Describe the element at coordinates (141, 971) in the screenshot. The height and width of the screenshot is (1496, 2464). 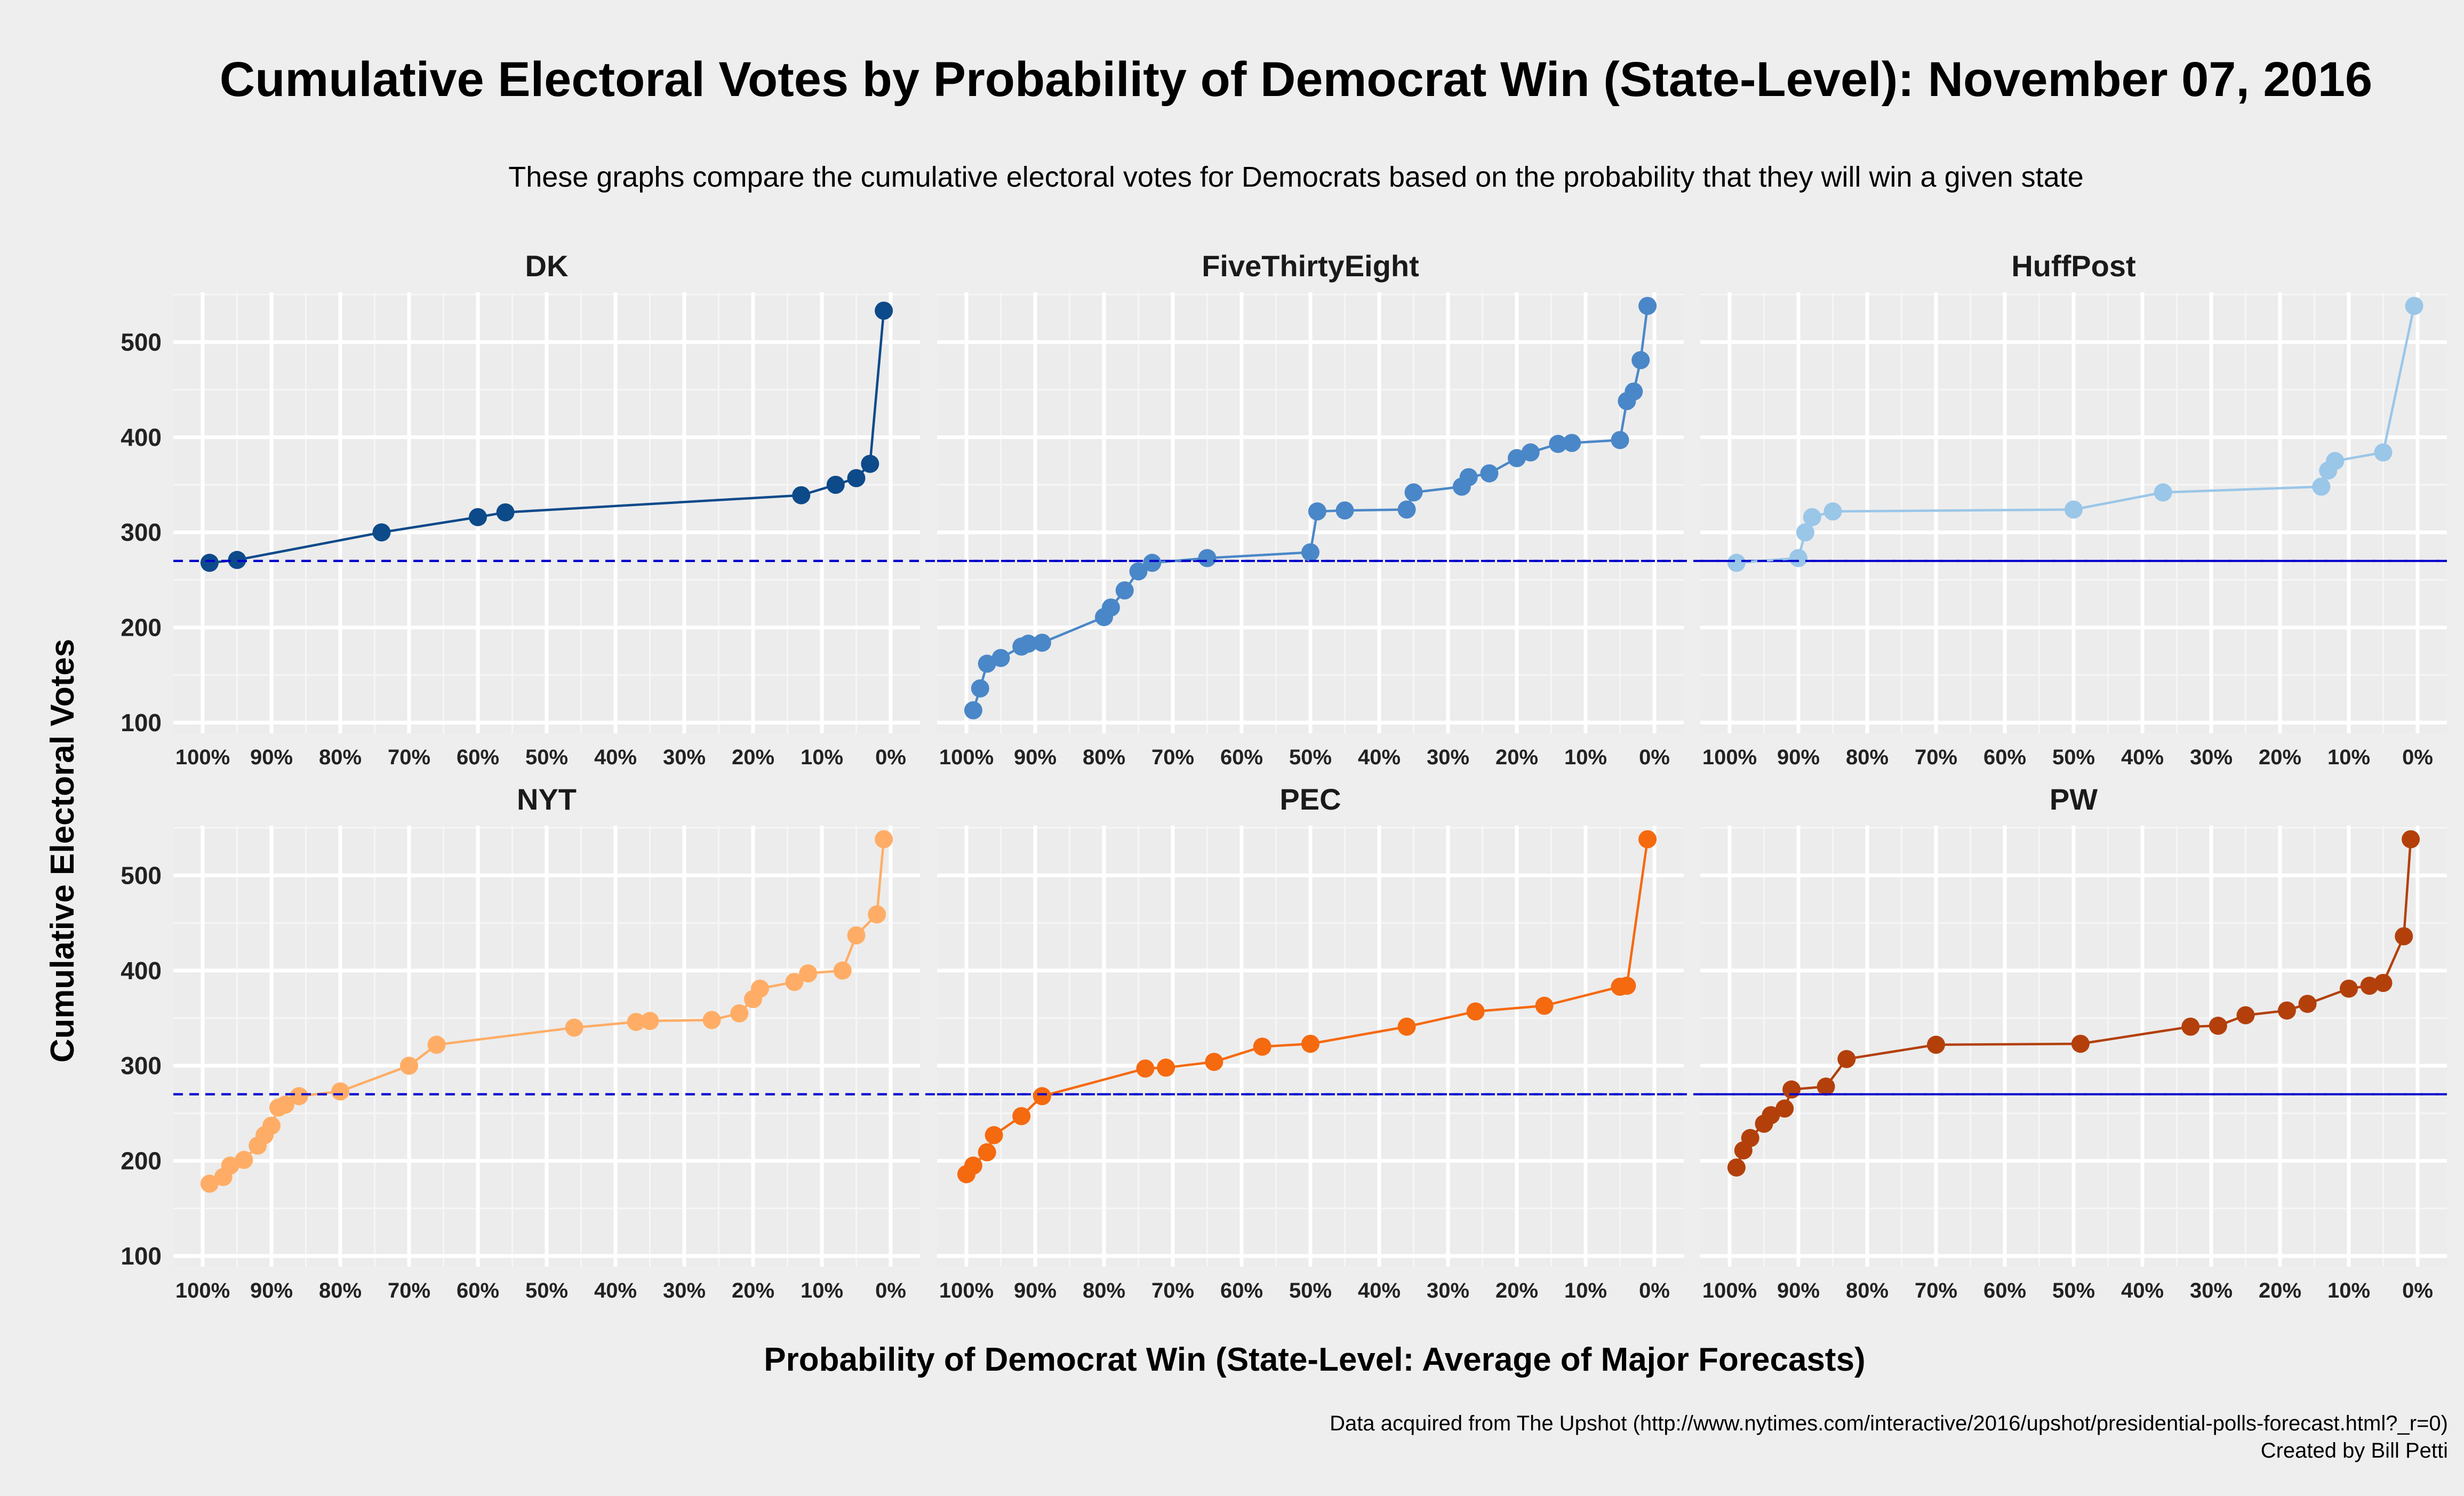
I see `y-tick-label: 400` at that location.